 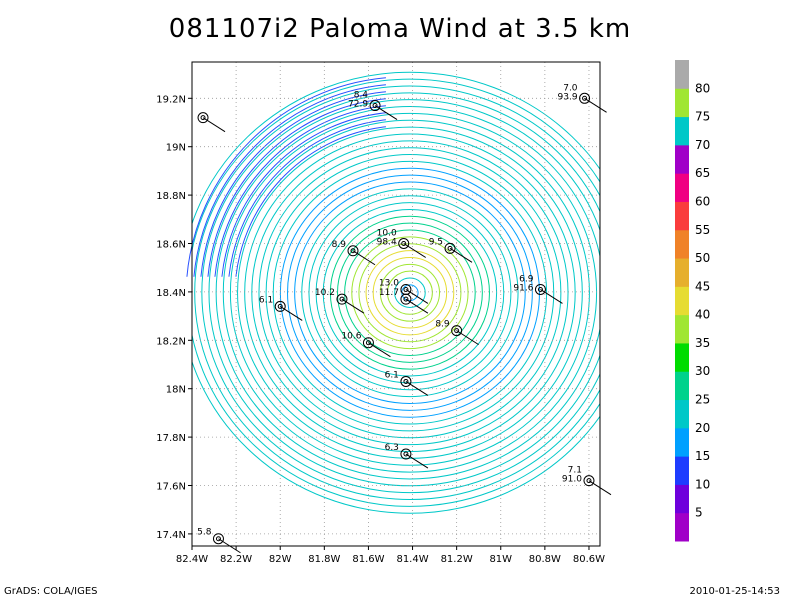 I want to click on y-tick-label: 17.4N, so click(x=171, y=535).